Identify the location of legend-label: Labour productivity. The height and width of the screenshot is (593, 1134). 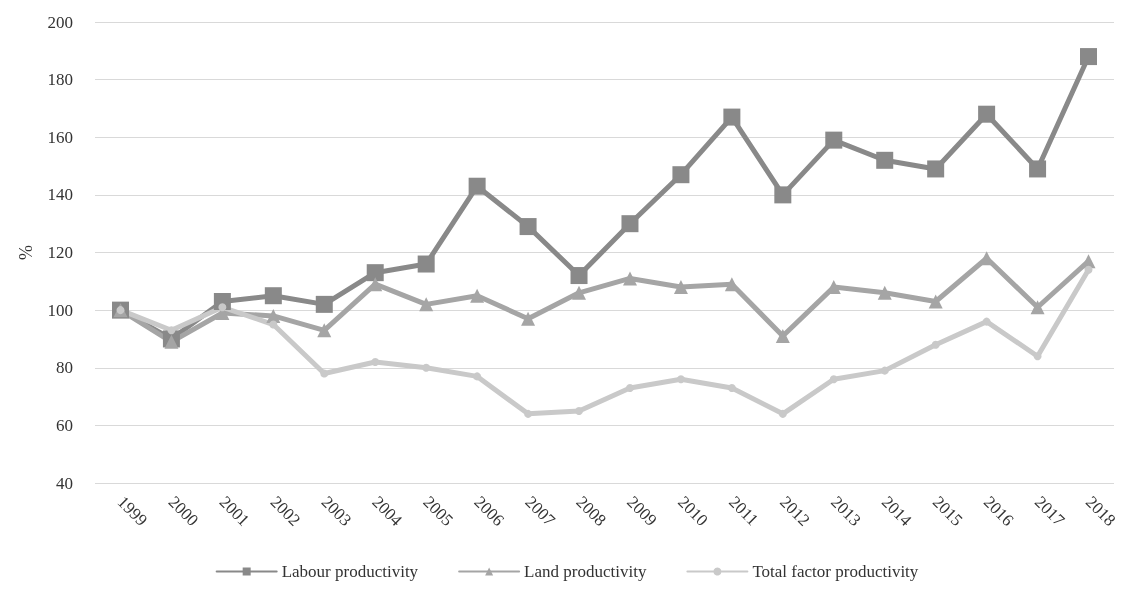
(350, 571).